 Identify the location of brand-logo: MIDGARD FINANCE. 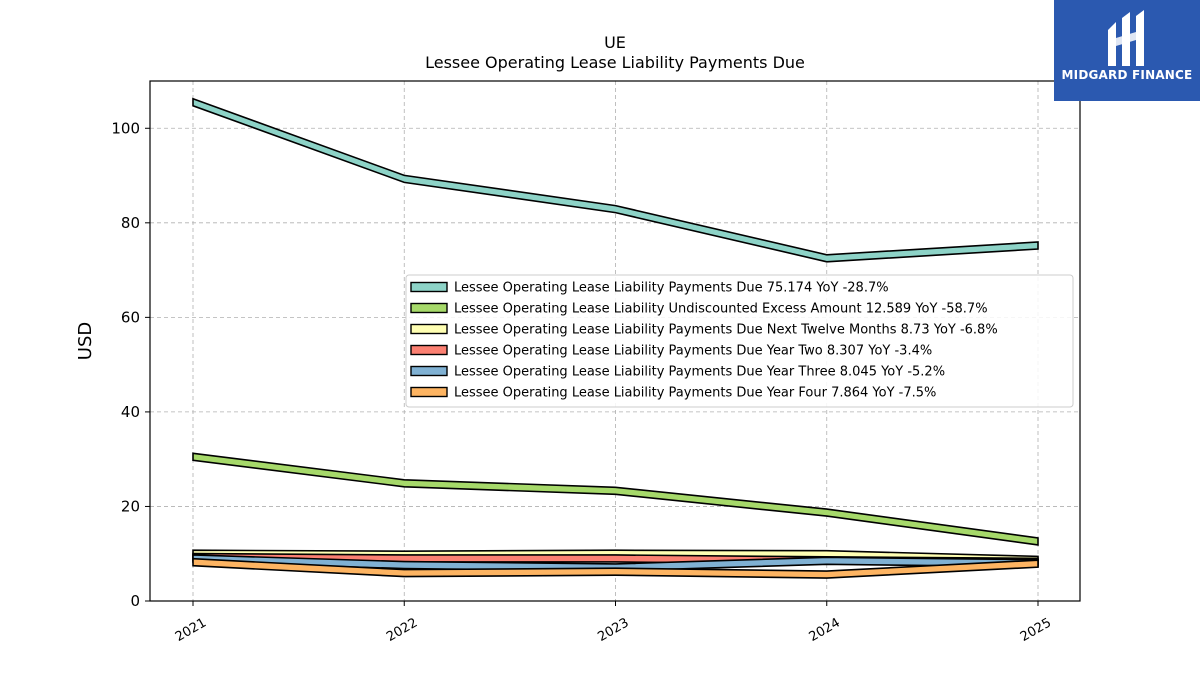
(1127, 50).